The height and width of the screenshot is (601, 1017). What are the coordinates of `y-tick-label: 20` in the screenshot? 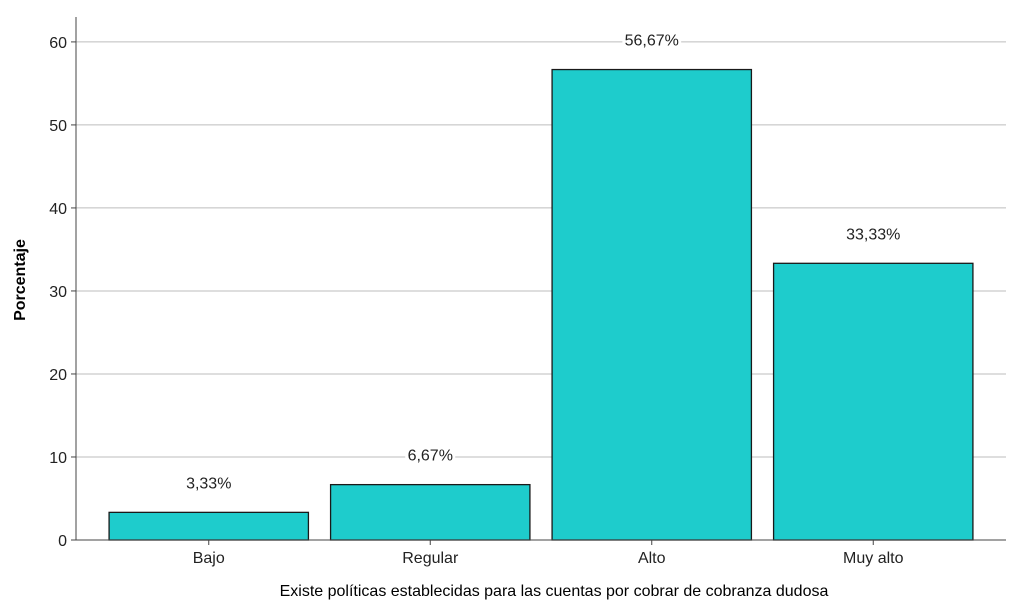 It's located at (58, 375).